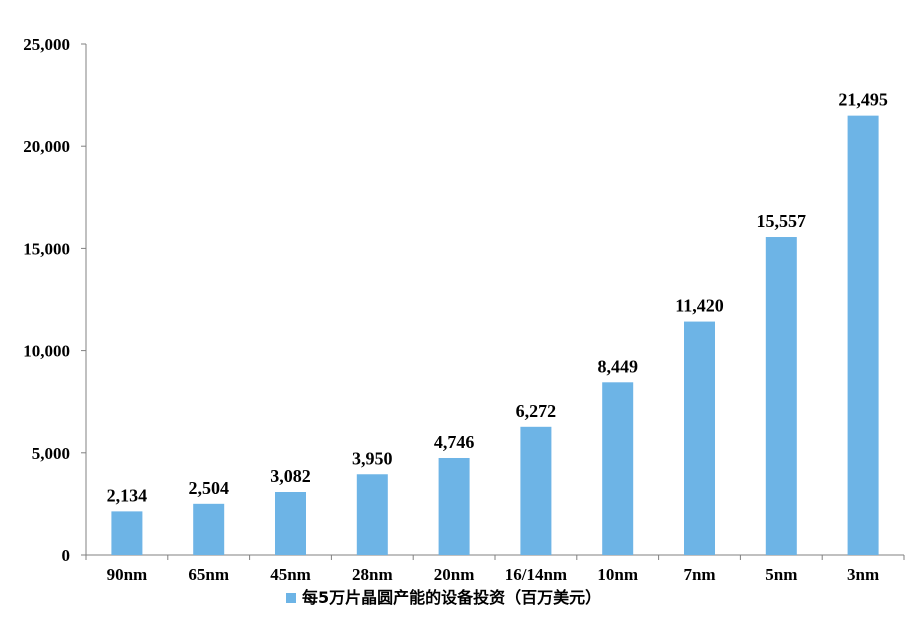  Describe the element at coordinates (536, 490) in the screenshot. I see `bar-16-14nm` at that location.